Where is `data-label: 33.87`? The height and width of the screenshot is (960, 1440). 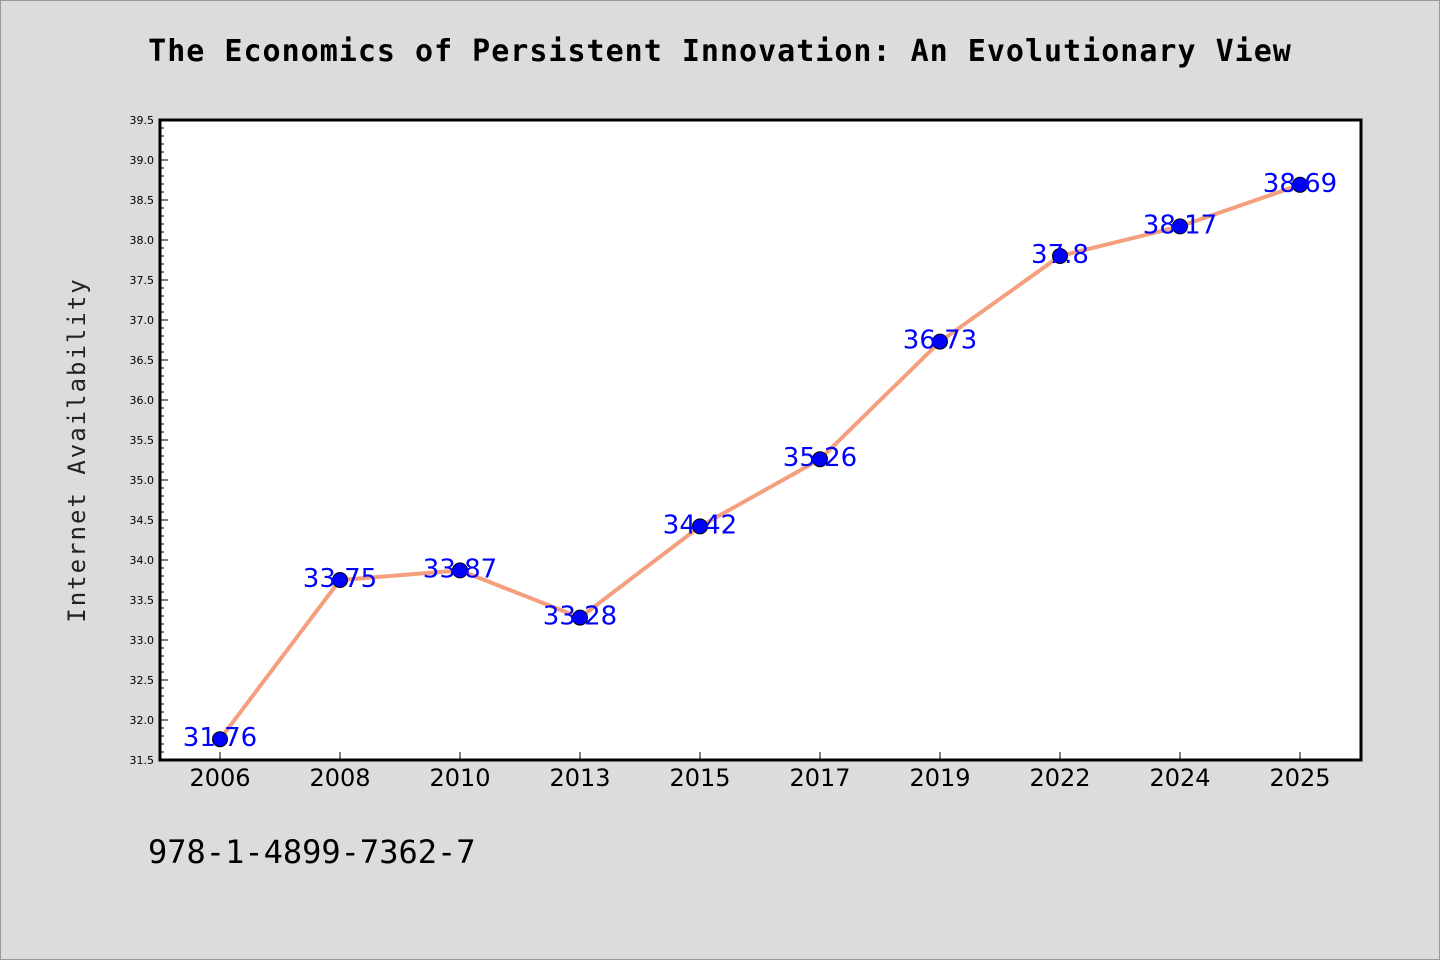
data-label: 33.87 is located at coordinates (460, 569).